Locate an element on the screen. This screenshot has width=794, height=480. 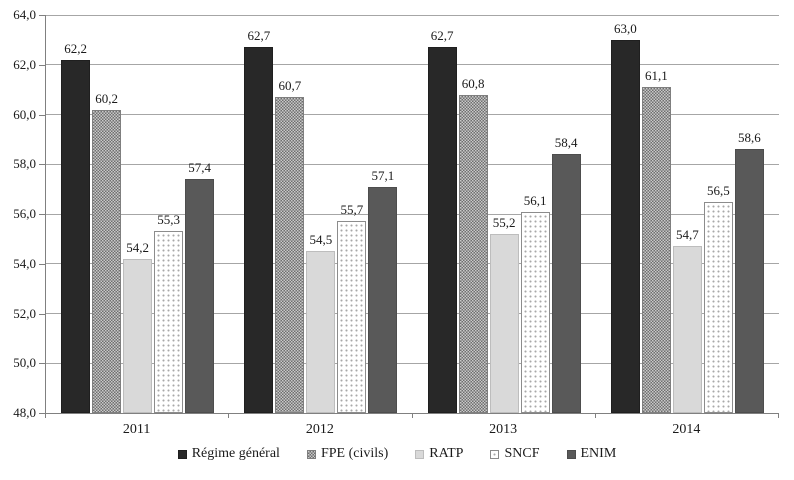
x-axis-category-label: 2013 is located at coordinates (503, 429).